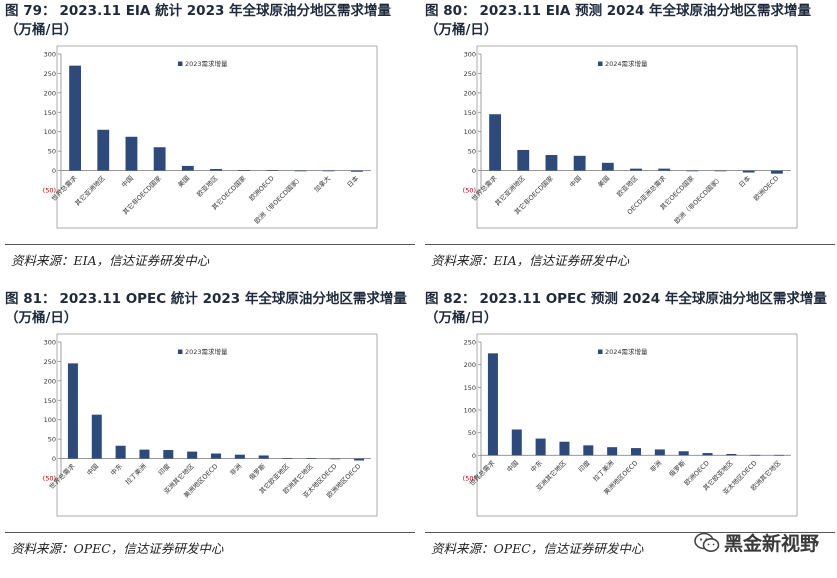 The image size is (837, 578). I want to click on source-note: 资料来源：OPEC，信达证券研发中心, so click(117, 547).